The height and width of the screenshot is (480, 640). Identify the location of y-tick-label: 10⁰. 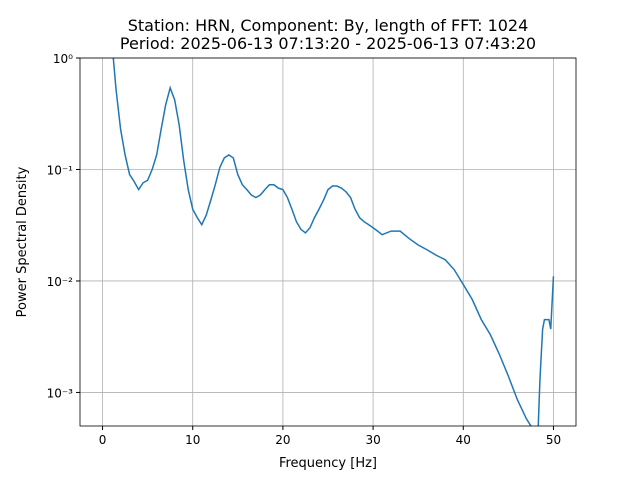
(63, 59).